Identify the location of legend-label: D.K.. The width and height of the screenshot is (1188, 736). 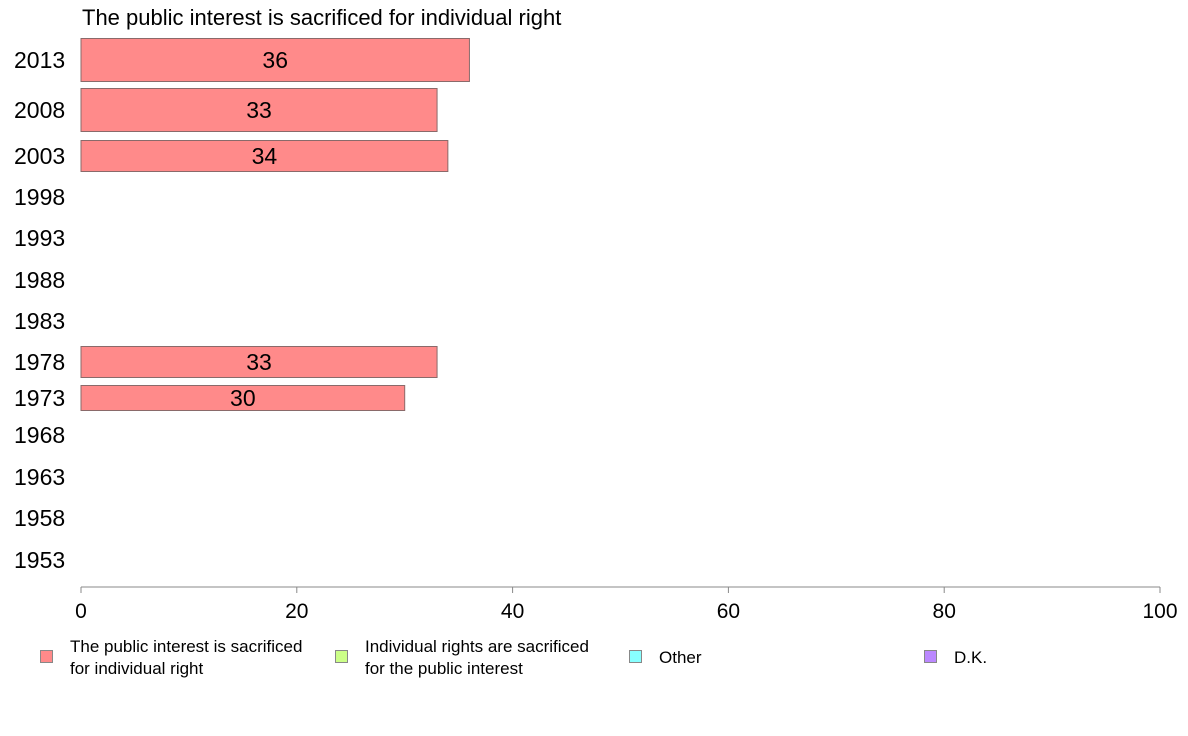
(971, 657).